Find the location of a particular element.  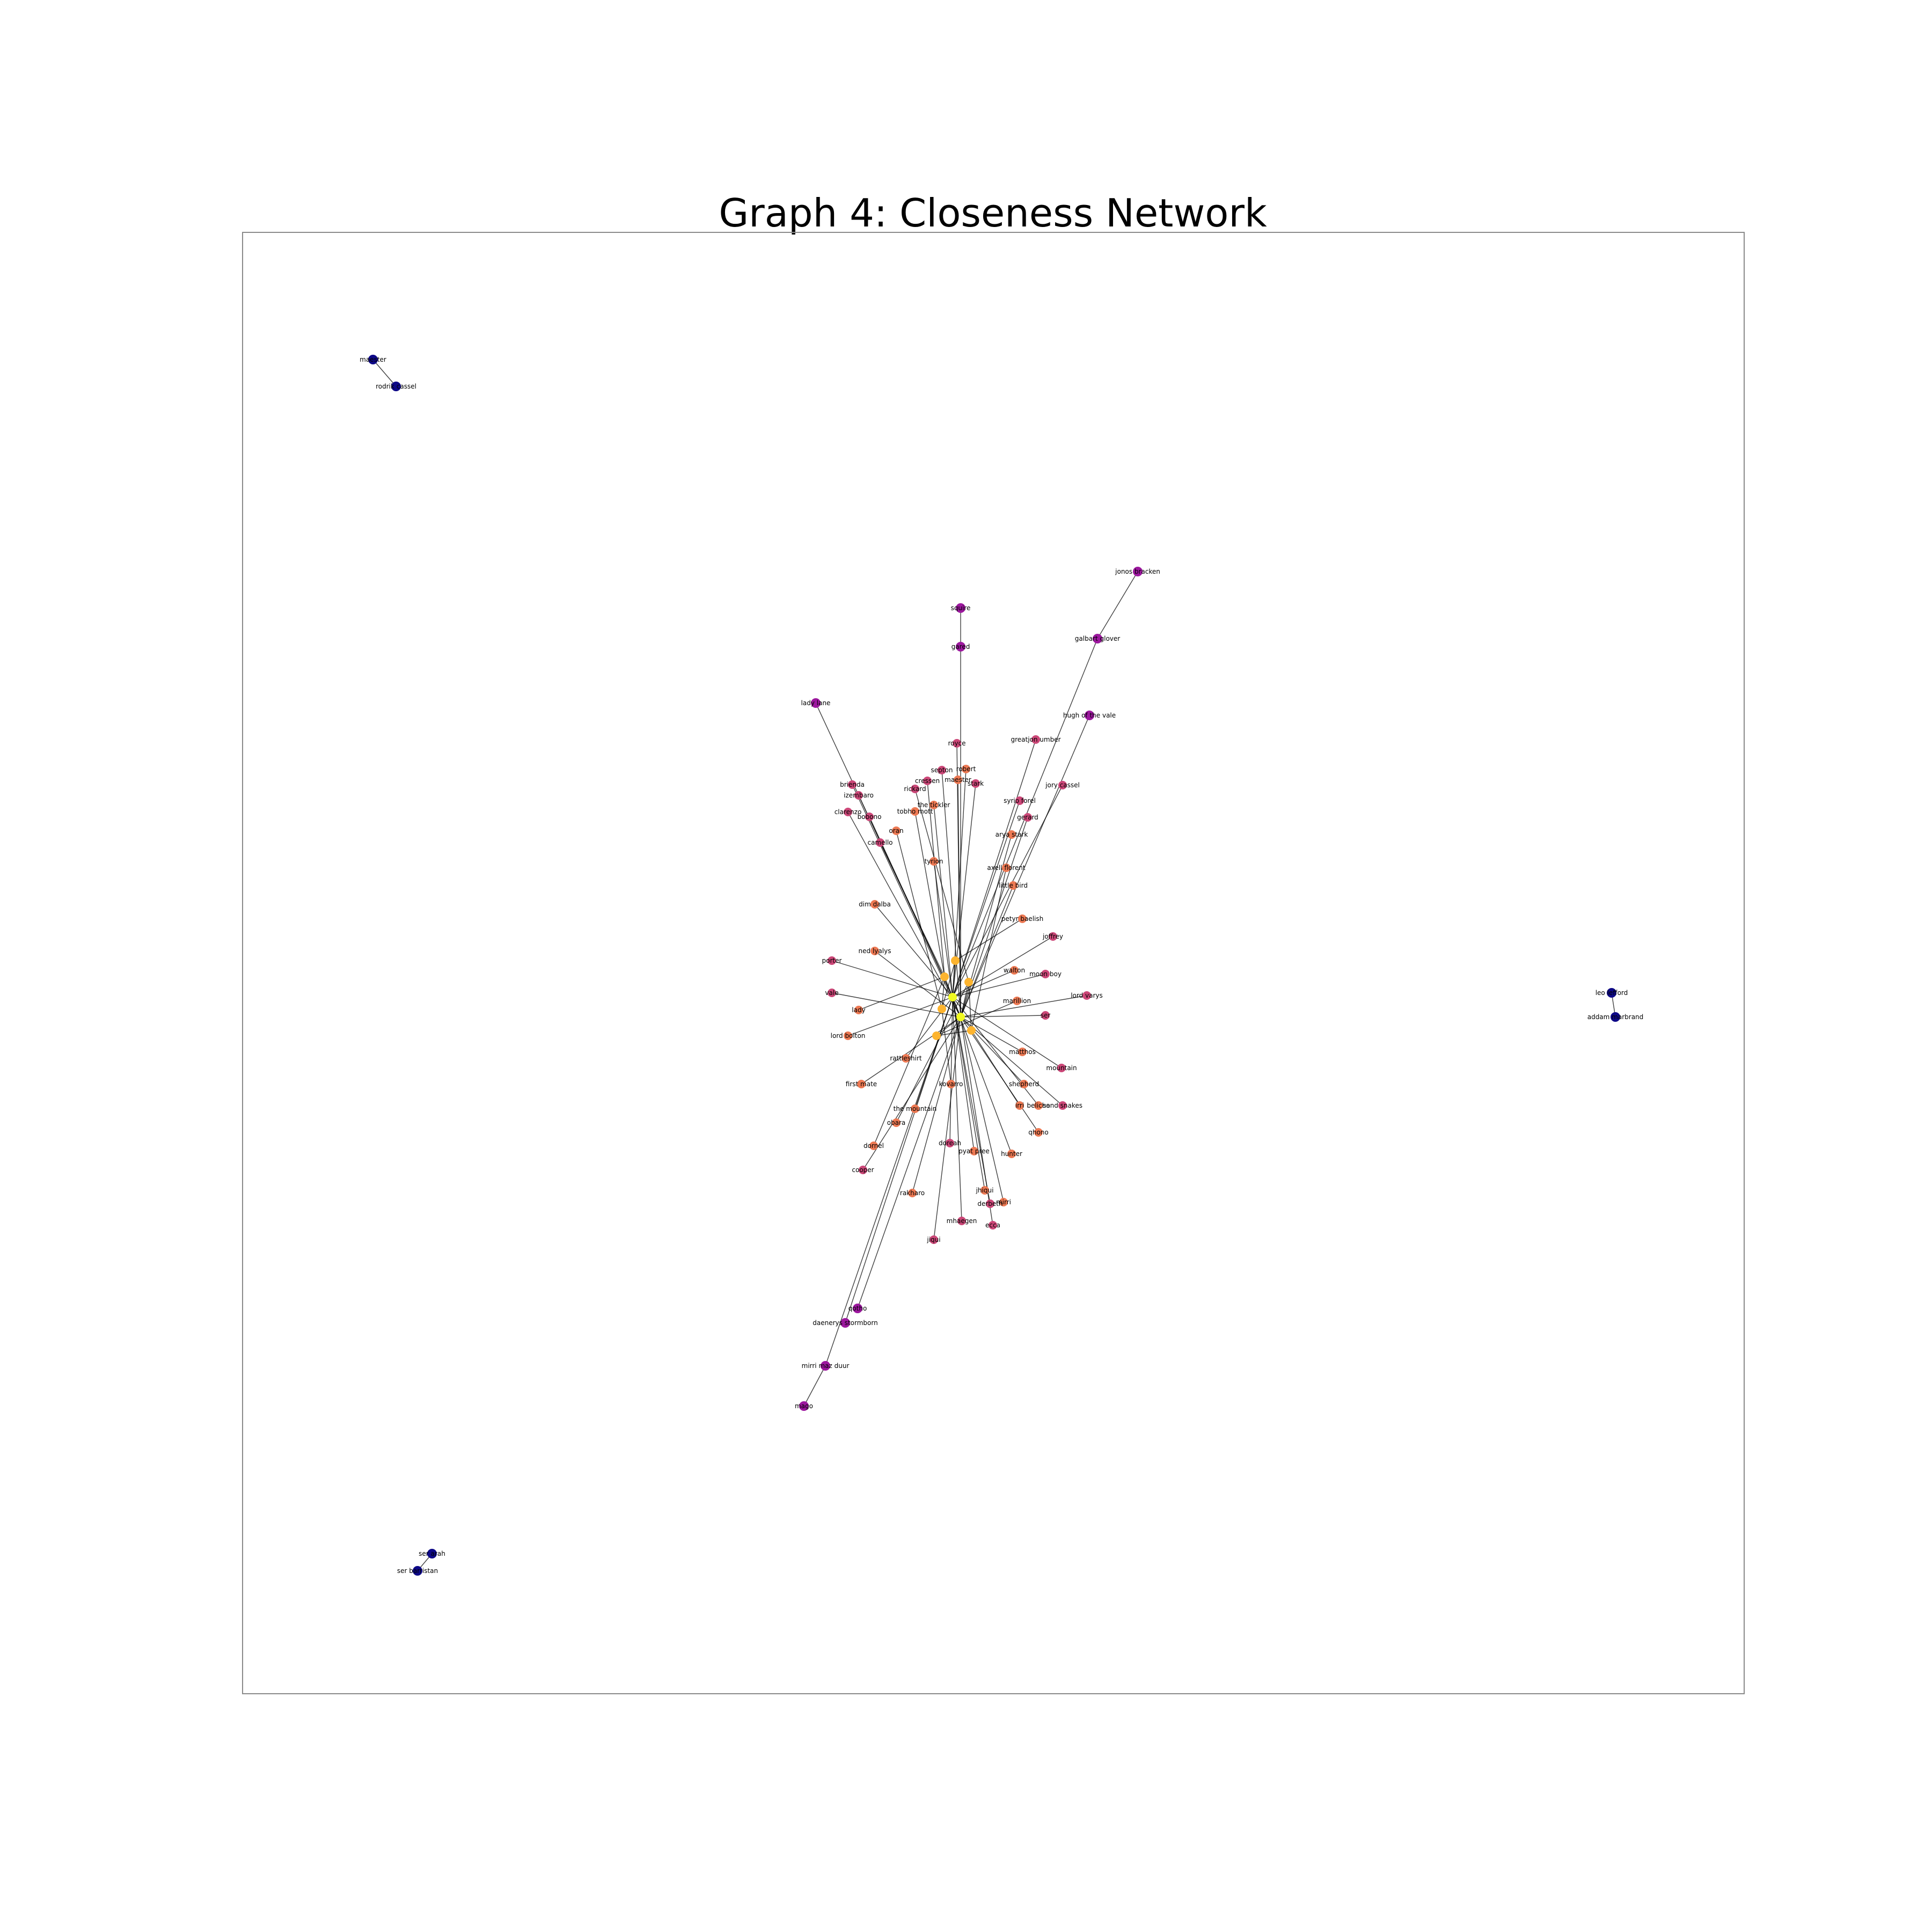

node-ladylane is located at coordinates (816, 703).